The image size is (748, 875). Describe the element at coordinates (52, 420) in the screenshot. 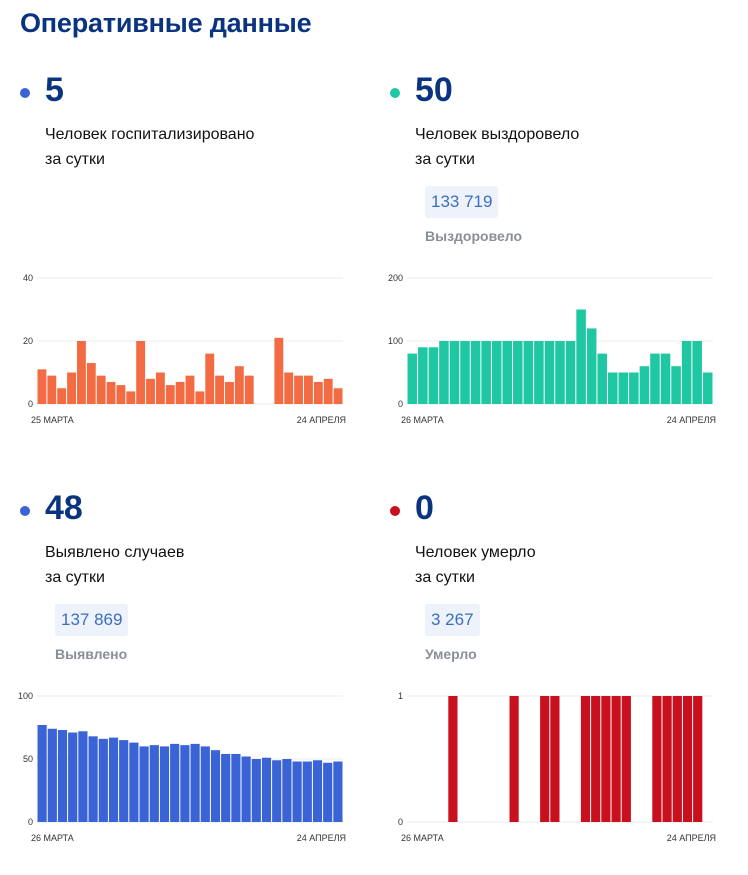

I see `x-start-label: 25 МАРТА` at that location.